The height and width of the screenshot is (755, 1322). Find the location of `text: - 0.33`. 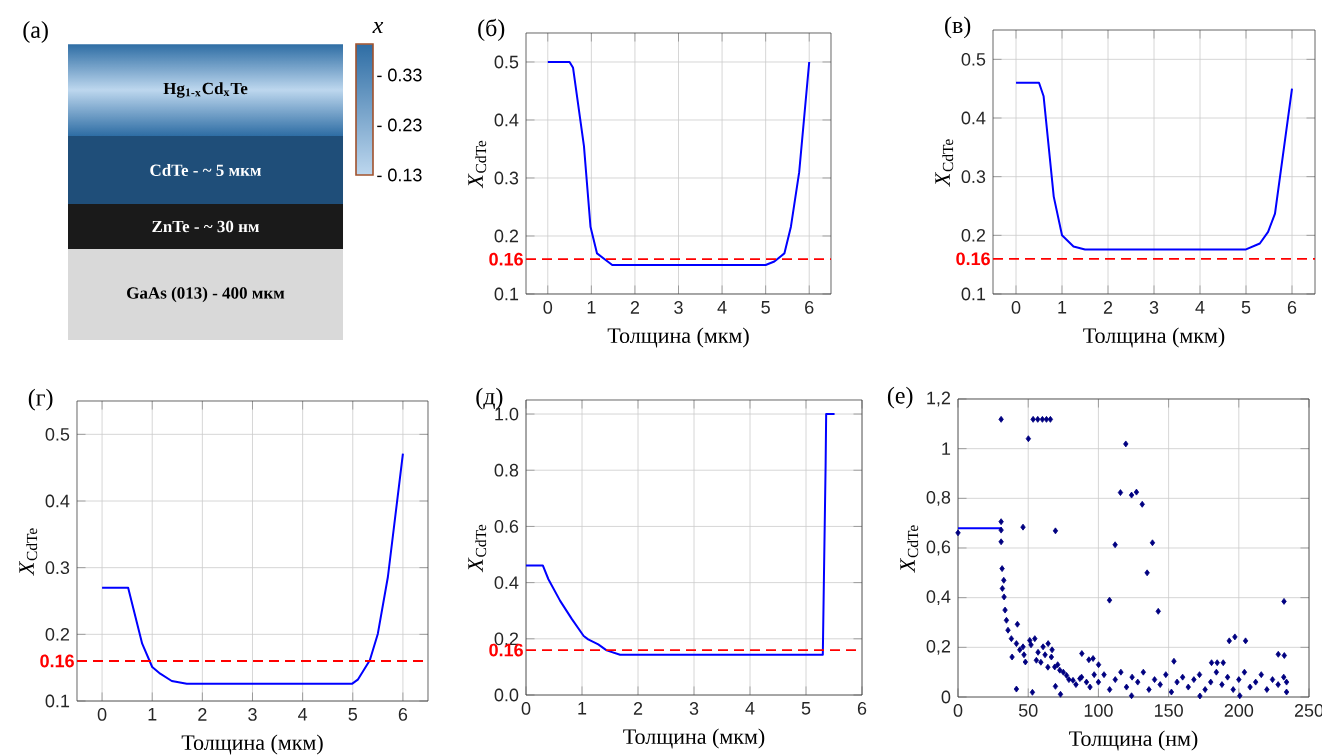

text: - 0.33 is located at coordinates (399, 75).